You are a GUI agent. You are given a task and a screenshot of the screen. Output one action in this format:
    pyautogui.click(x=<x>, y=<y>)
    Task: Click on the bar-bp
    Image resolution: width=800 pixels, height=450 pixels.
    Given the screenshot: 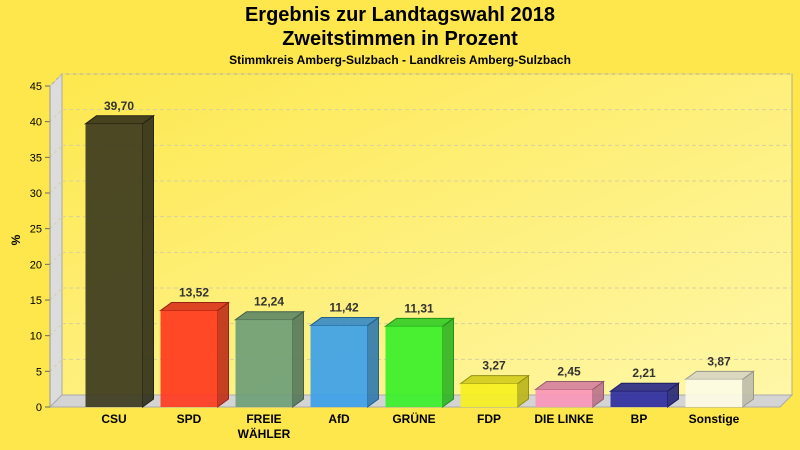 What is the action you would take?
    pyautogui.click(x=639, y=399)
    